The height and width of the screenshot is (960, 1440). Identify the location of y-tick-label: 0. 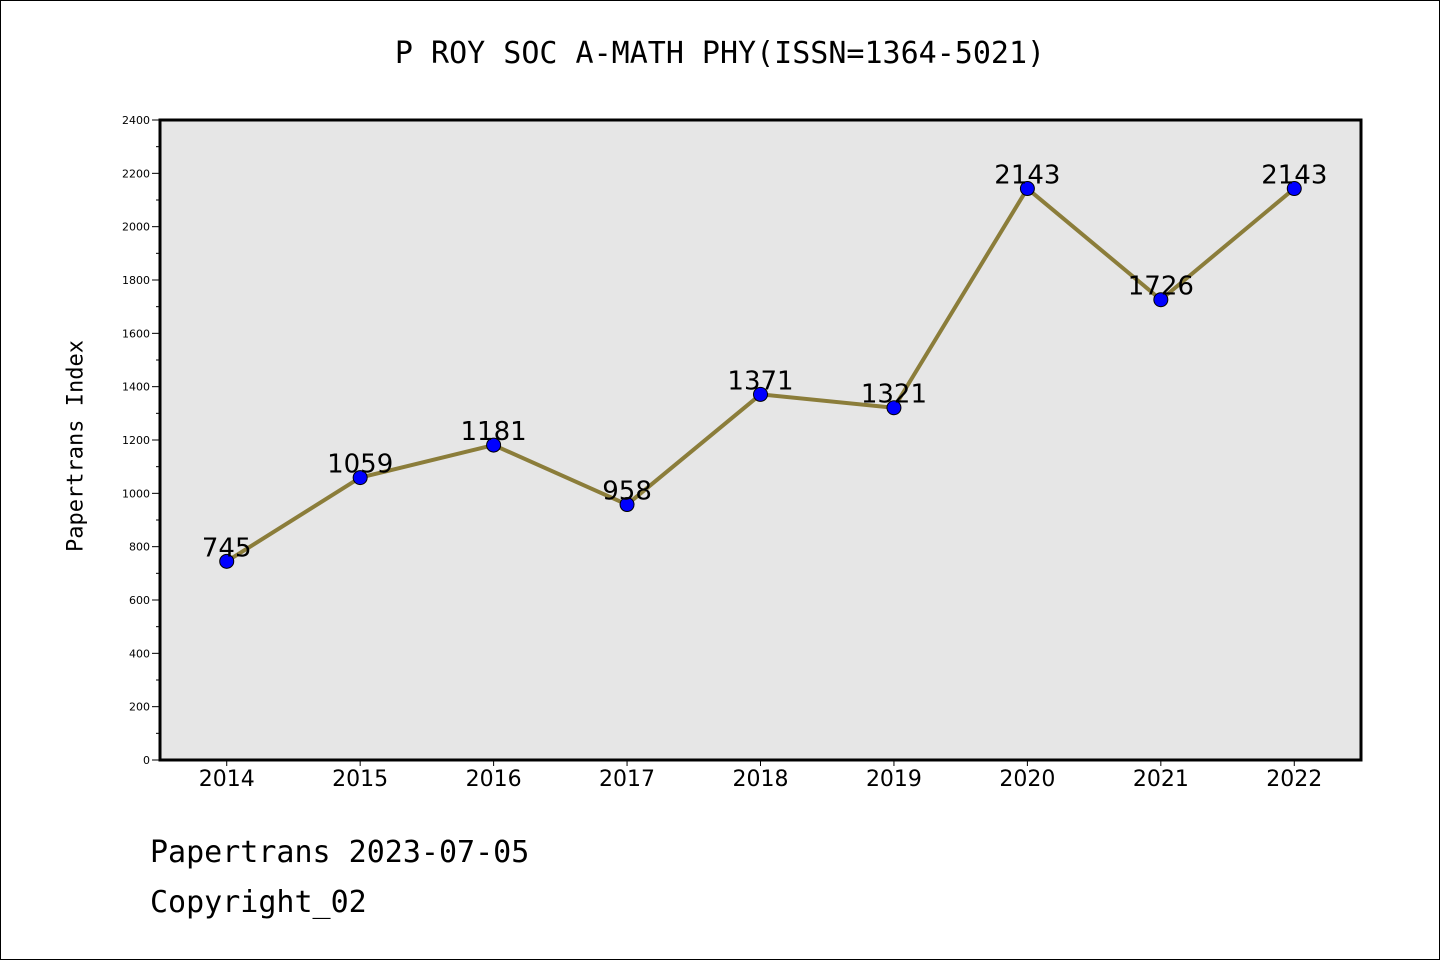
(146, 760).